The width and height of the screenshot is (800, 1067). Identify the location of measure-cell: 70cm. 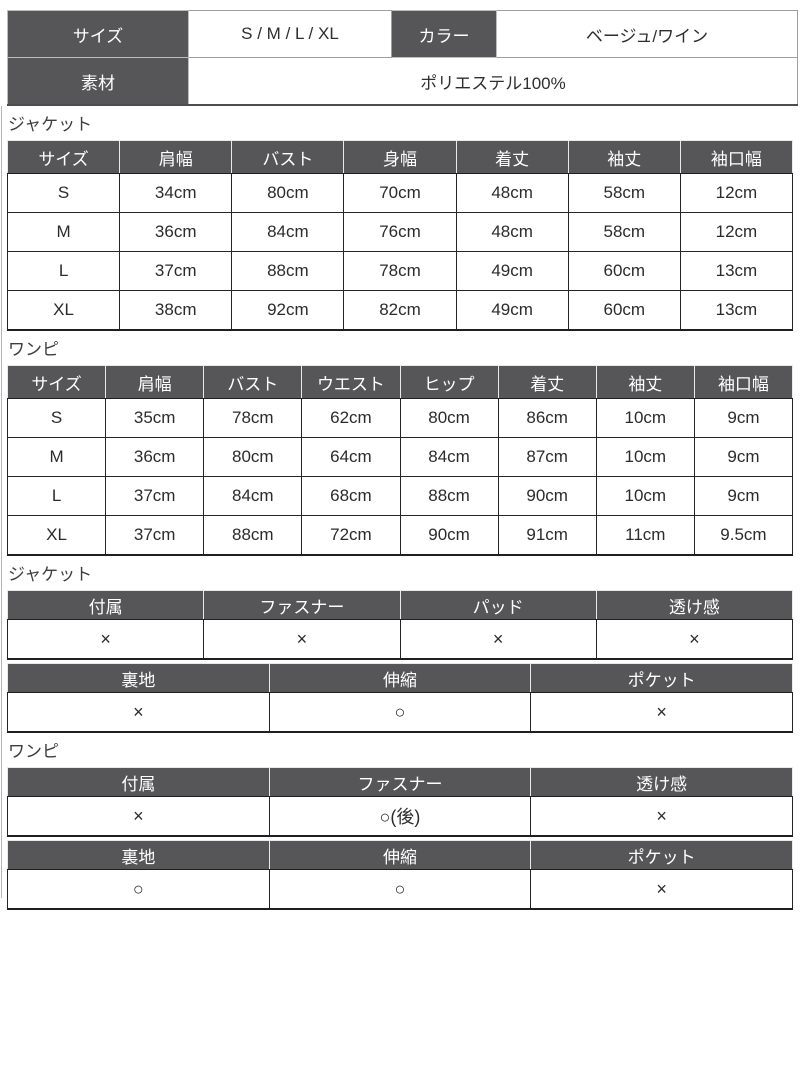
(400, 193).